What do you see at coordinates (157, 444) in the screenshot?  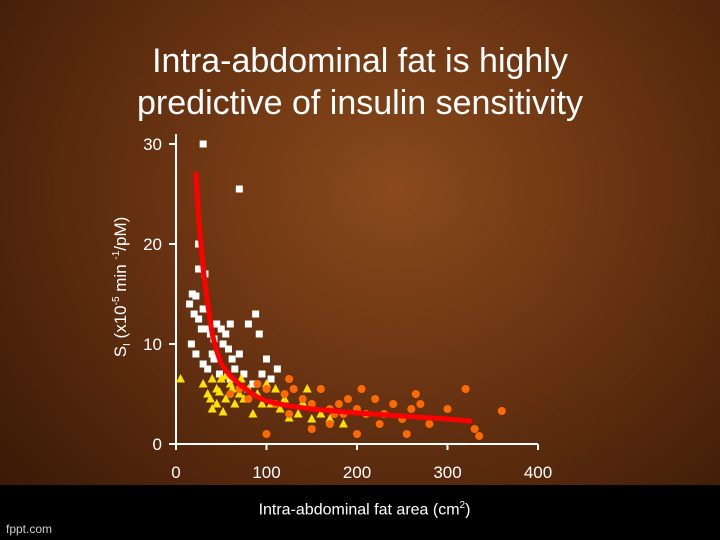 I see `y-tick-label: 0` at bounding box center [157, 444].